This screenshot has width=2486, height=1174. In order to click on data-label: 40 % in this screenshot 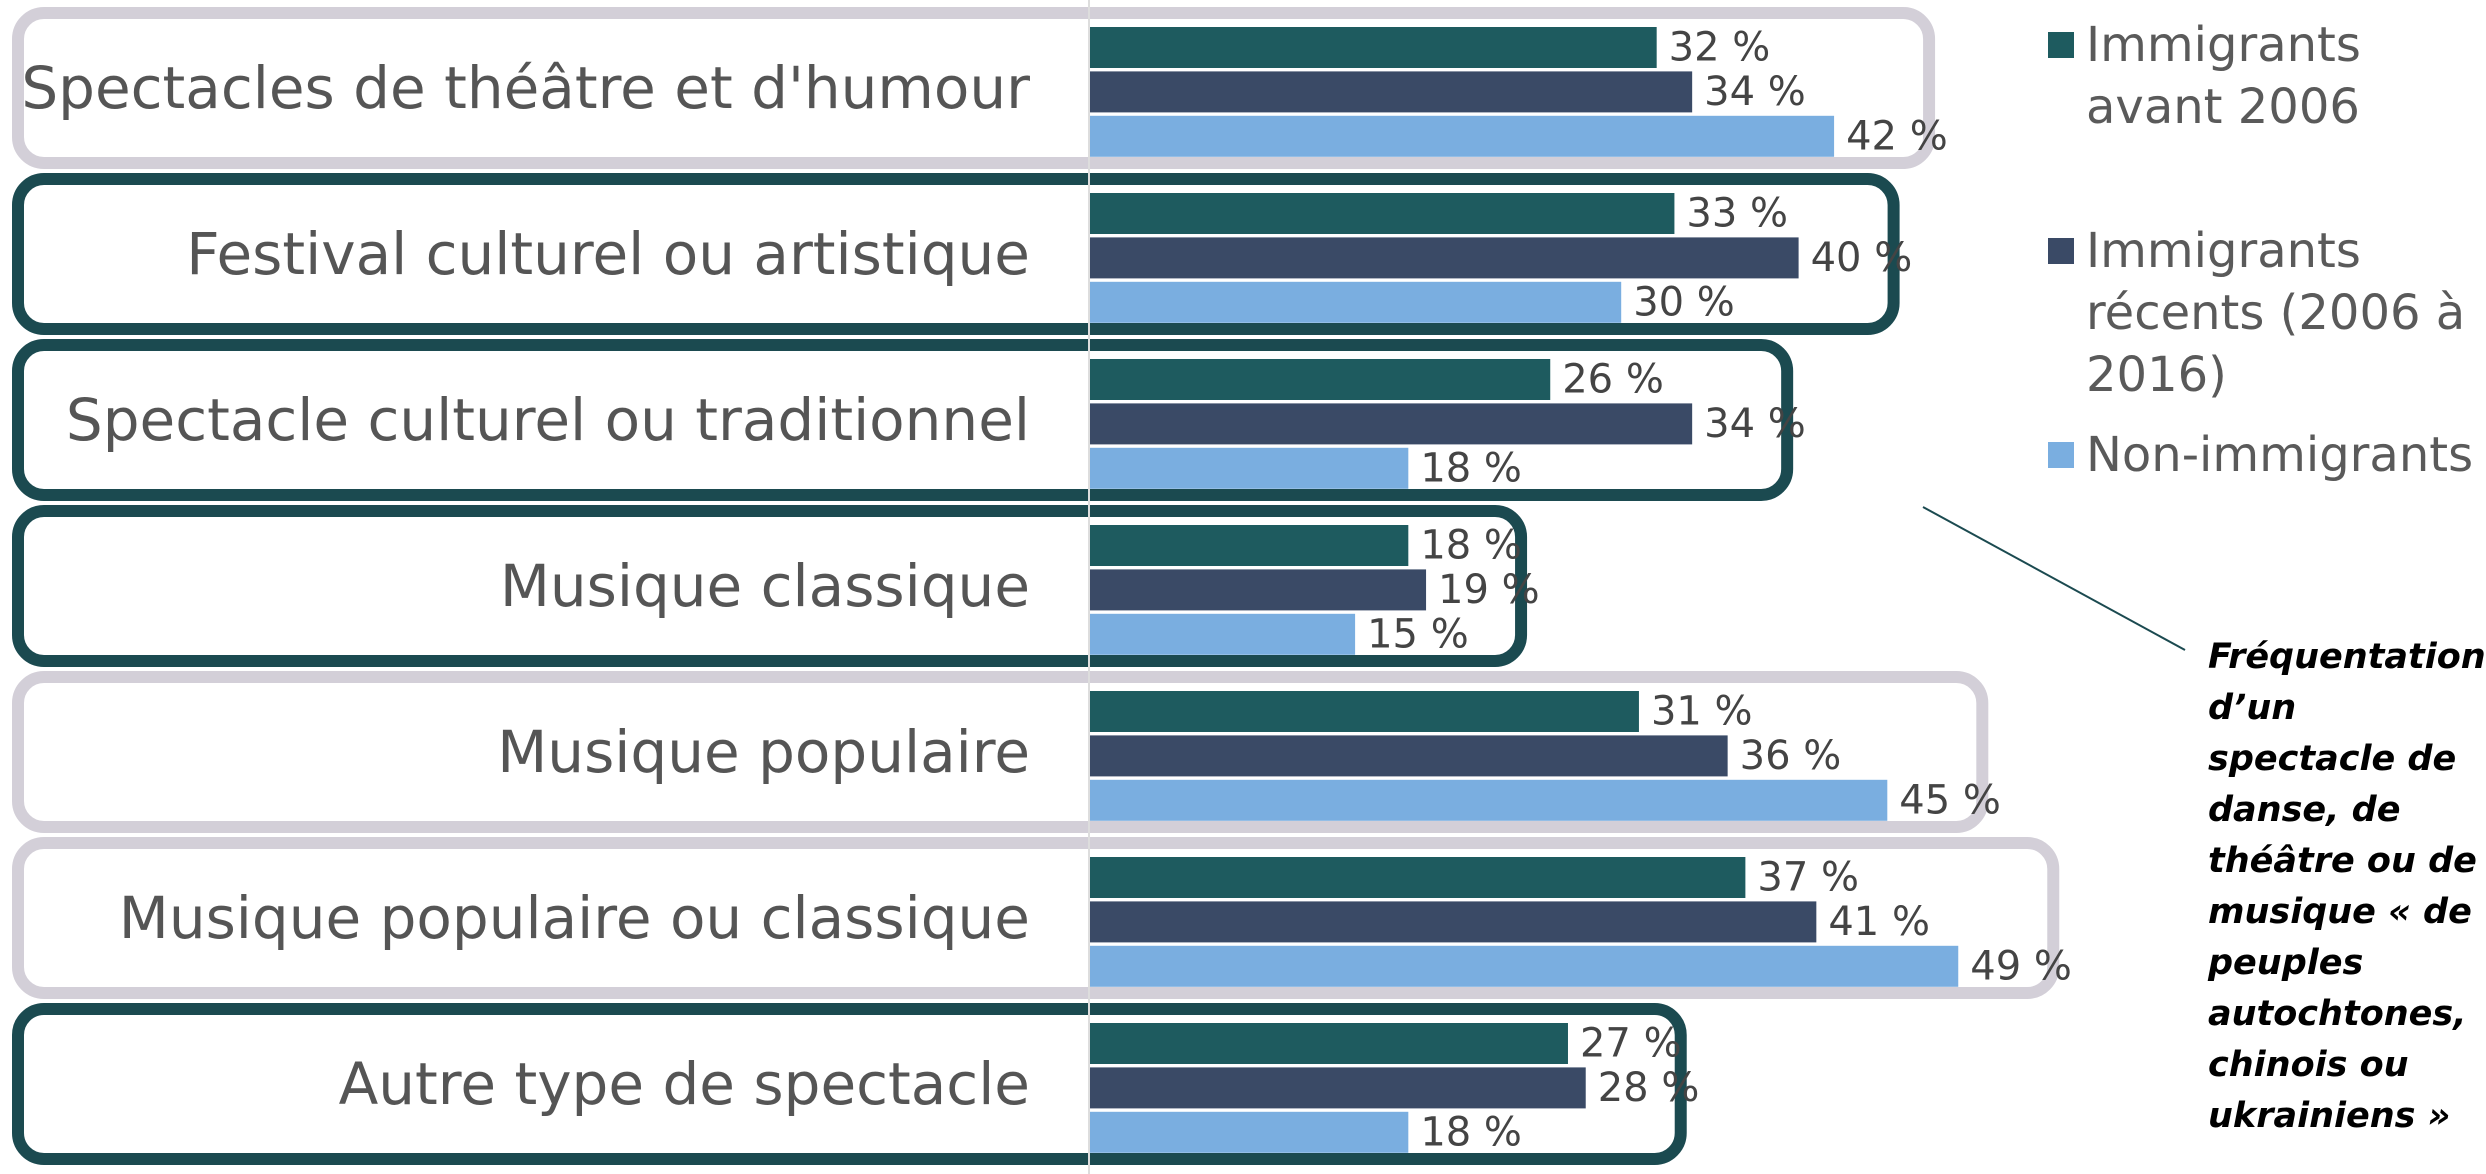, I will do `click(1862, 258)`.